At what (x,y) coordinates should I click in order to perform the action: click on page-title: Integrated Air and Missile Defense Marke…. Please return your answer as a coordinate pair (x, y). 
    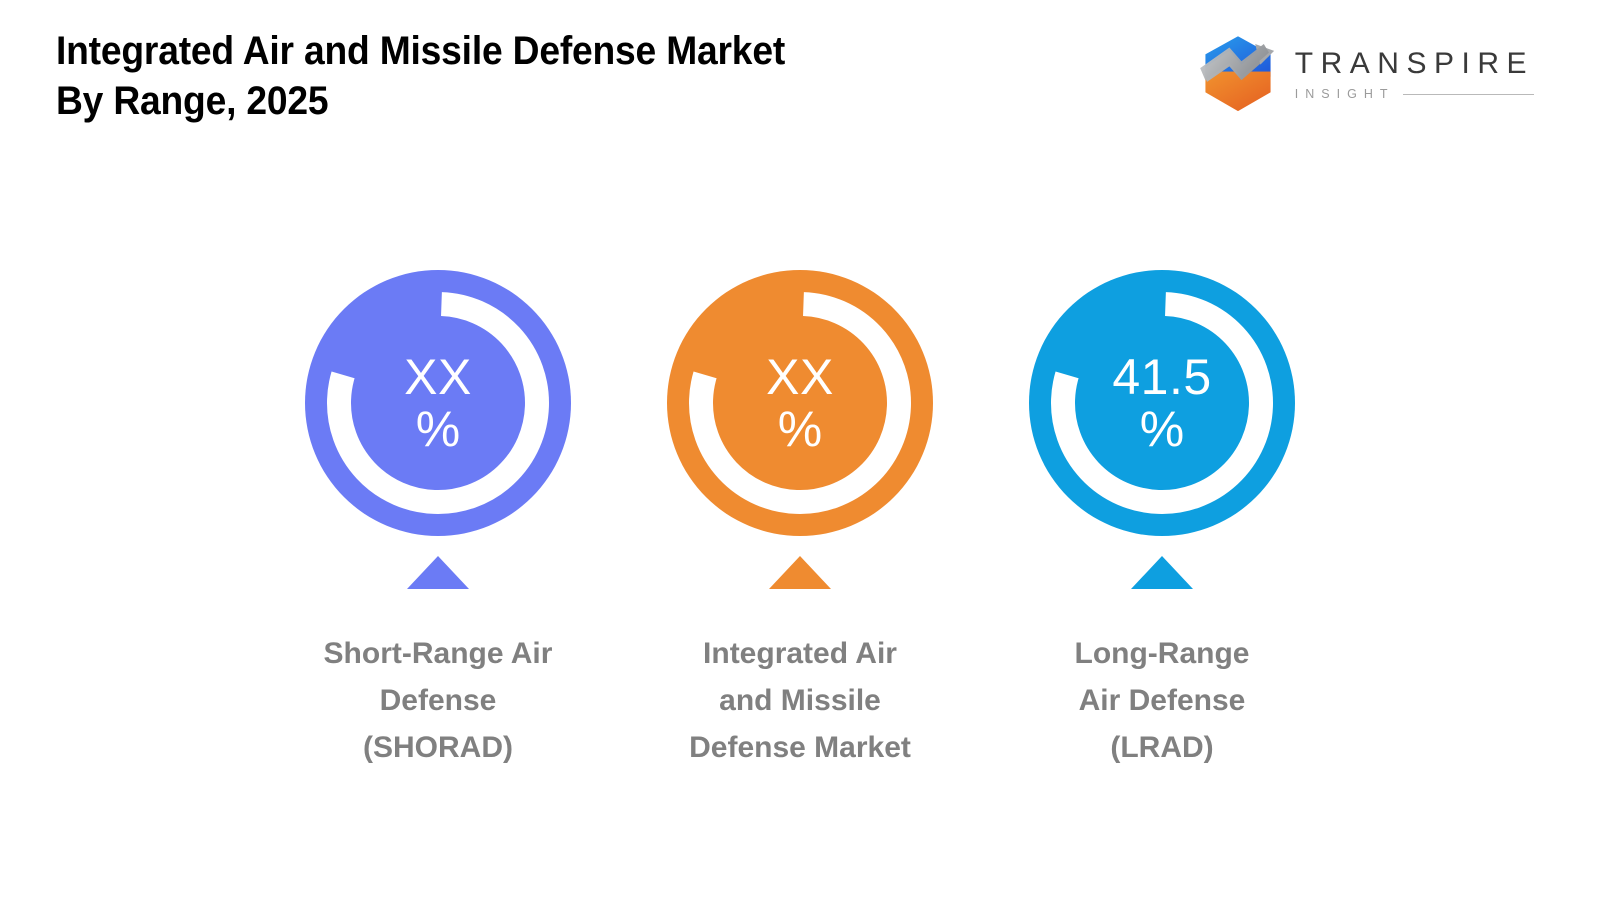
    Looking at the image, I should click on (421, 76).